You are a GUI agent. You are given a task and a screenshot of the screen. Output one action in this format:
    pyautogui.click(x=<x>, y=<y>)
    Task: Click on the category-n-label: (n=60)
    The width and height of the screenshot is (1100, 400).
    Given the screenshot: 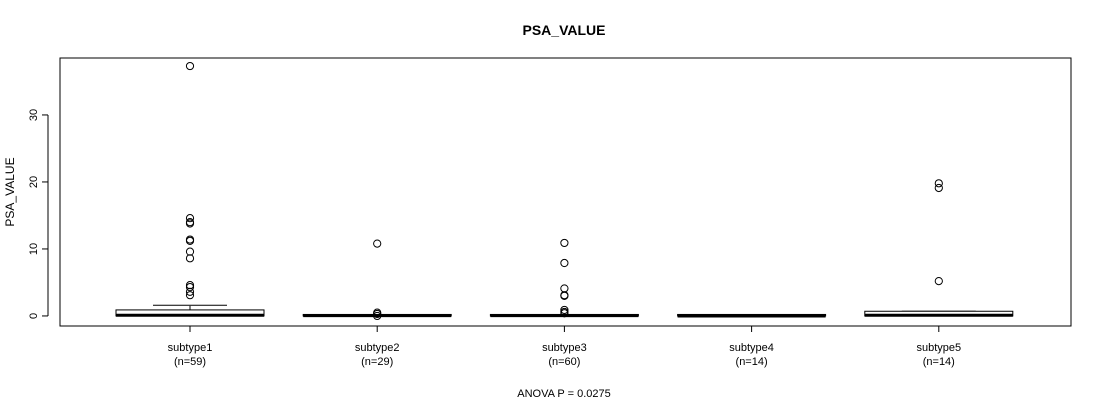 What is the action you would take?
    pyautogui.click(x=564, y=362)
    